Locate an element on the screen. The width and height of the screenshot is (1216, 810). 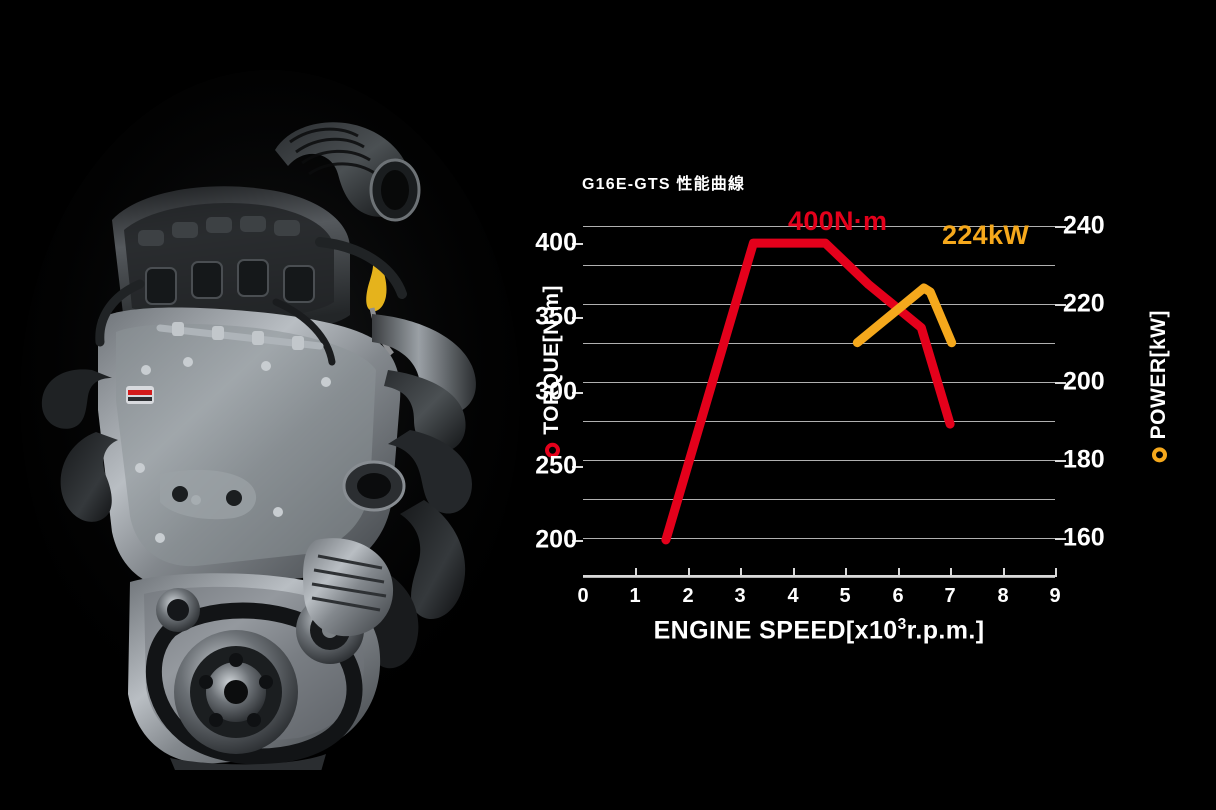
torque-curve is located at coordinates (808, 391).